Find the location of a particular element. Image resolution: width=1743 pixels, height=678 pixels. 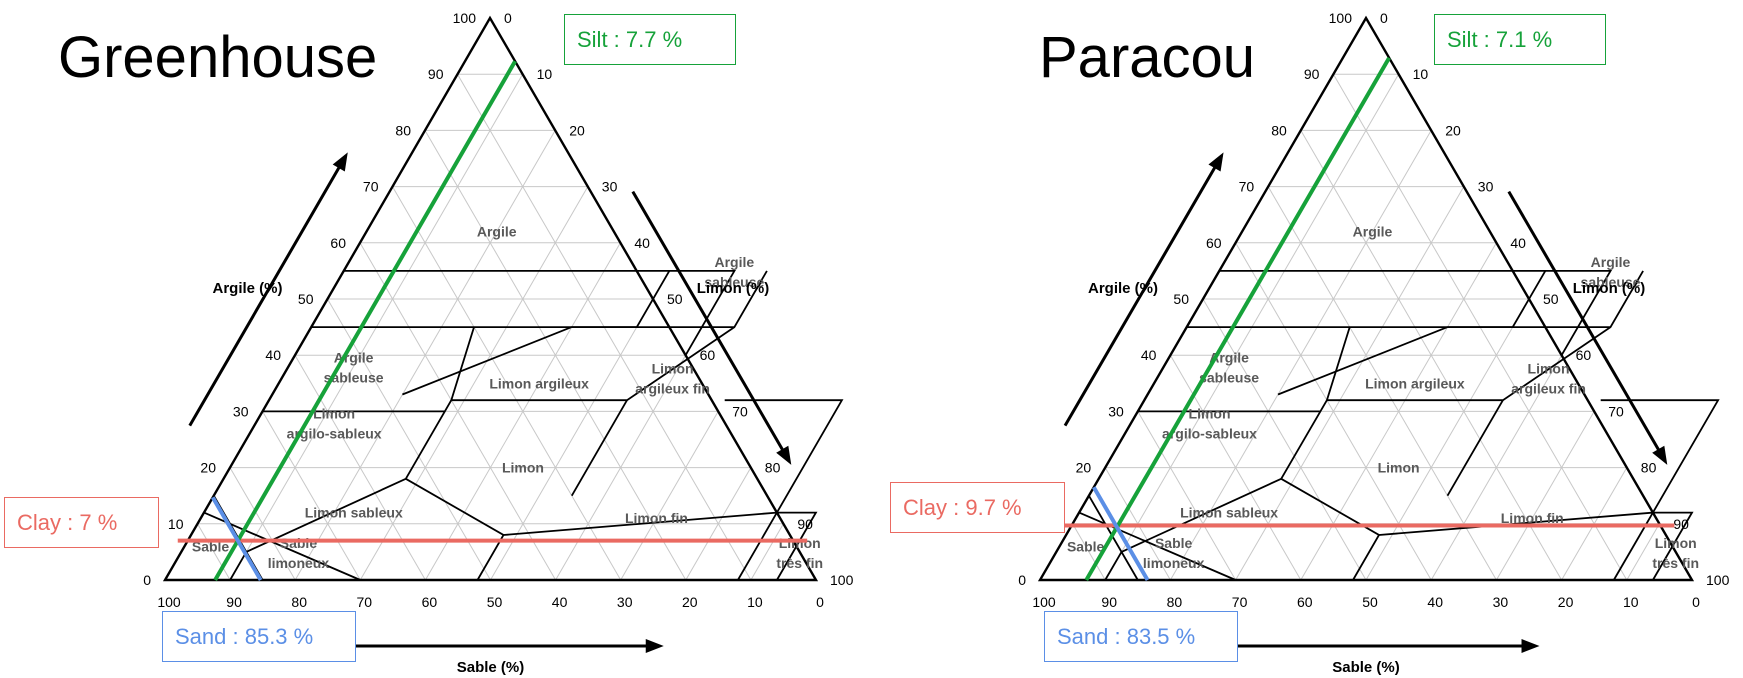

class-label: Limon argileux is located at coordinates (1415, 383).